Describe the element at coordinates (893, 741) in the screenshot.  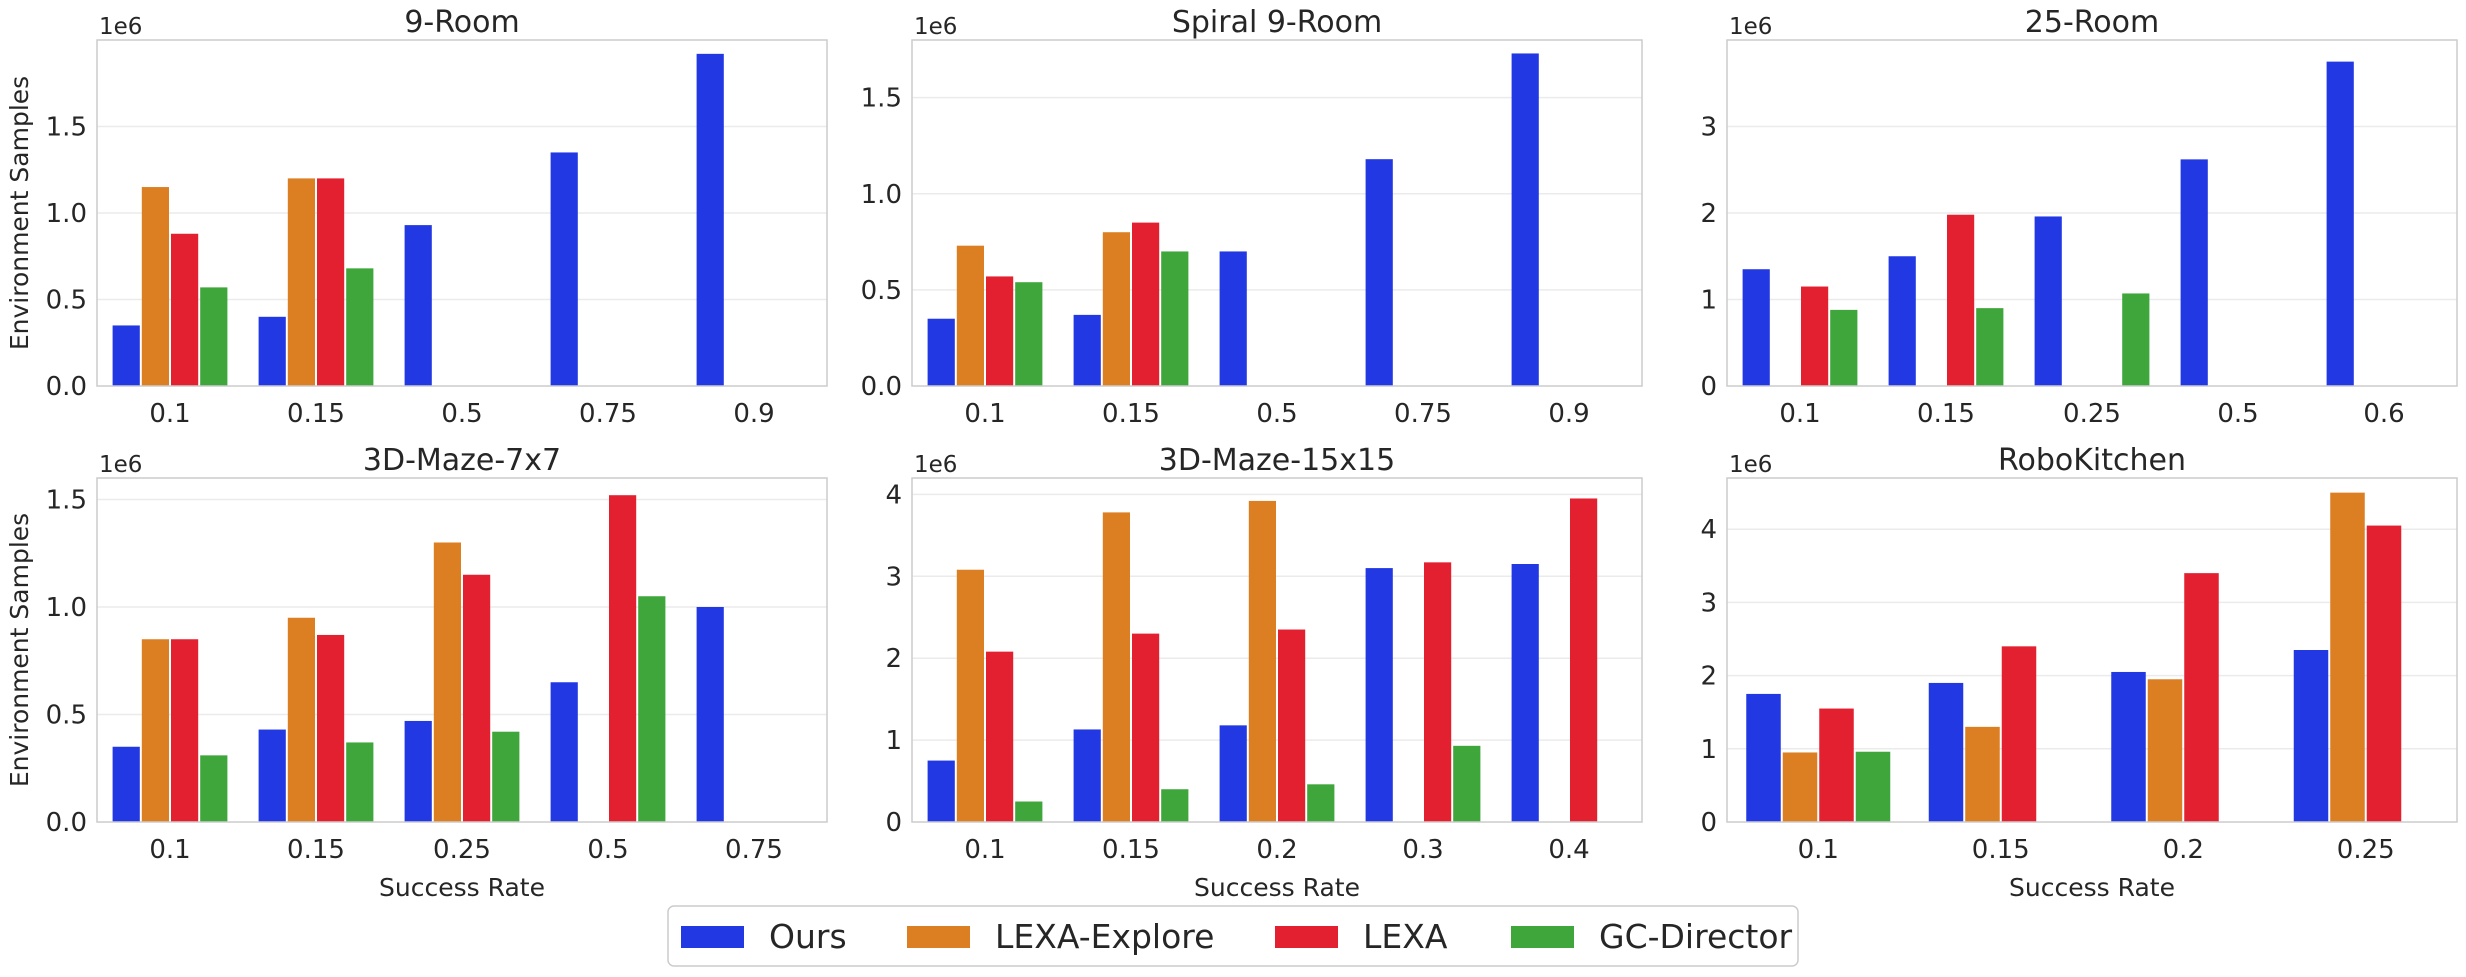
I see `y-tick-label: 1` at that location.